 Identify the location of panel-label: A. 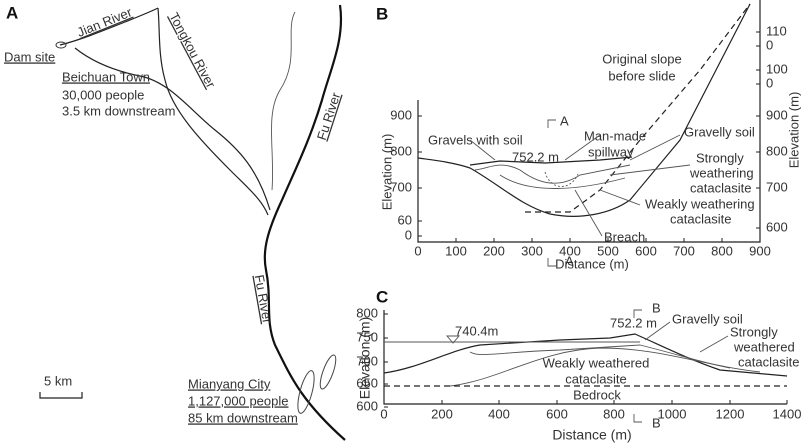
(12, 12).